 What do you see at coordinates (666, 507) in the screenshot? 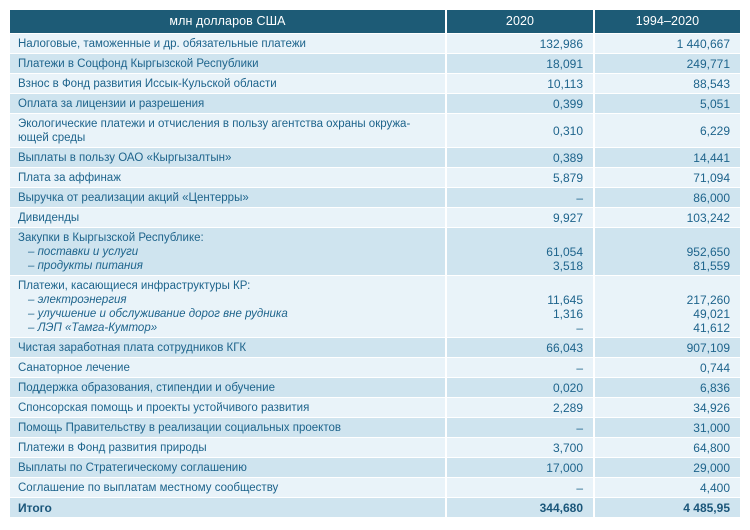
I see `total-value-1994-2020: 4 485,95` at bounding box center [666, 507].